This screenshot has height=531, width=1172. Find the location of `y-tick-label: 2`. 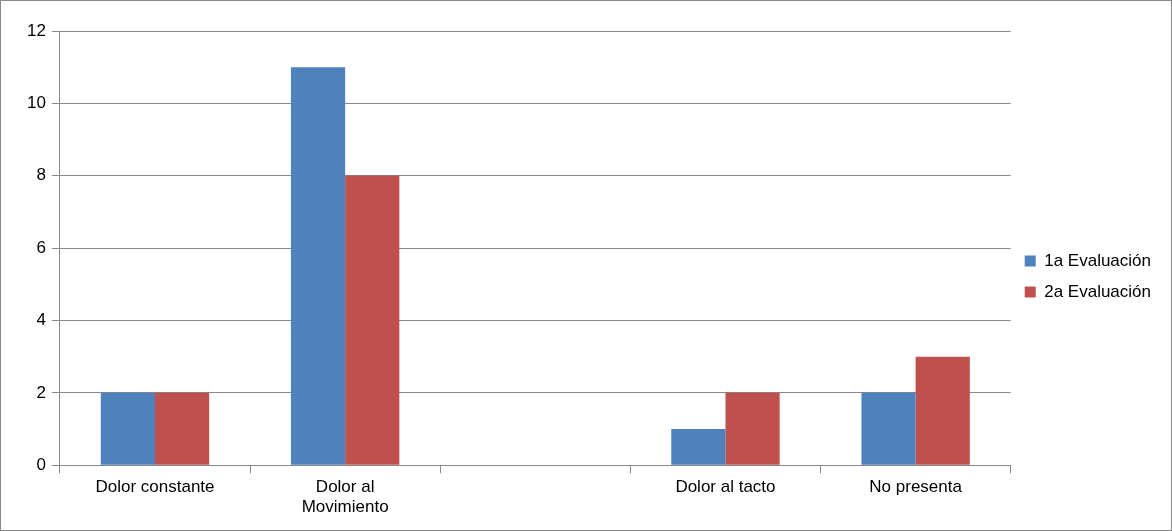

y-tick-label: 2 is located at coordinates (41, 392).